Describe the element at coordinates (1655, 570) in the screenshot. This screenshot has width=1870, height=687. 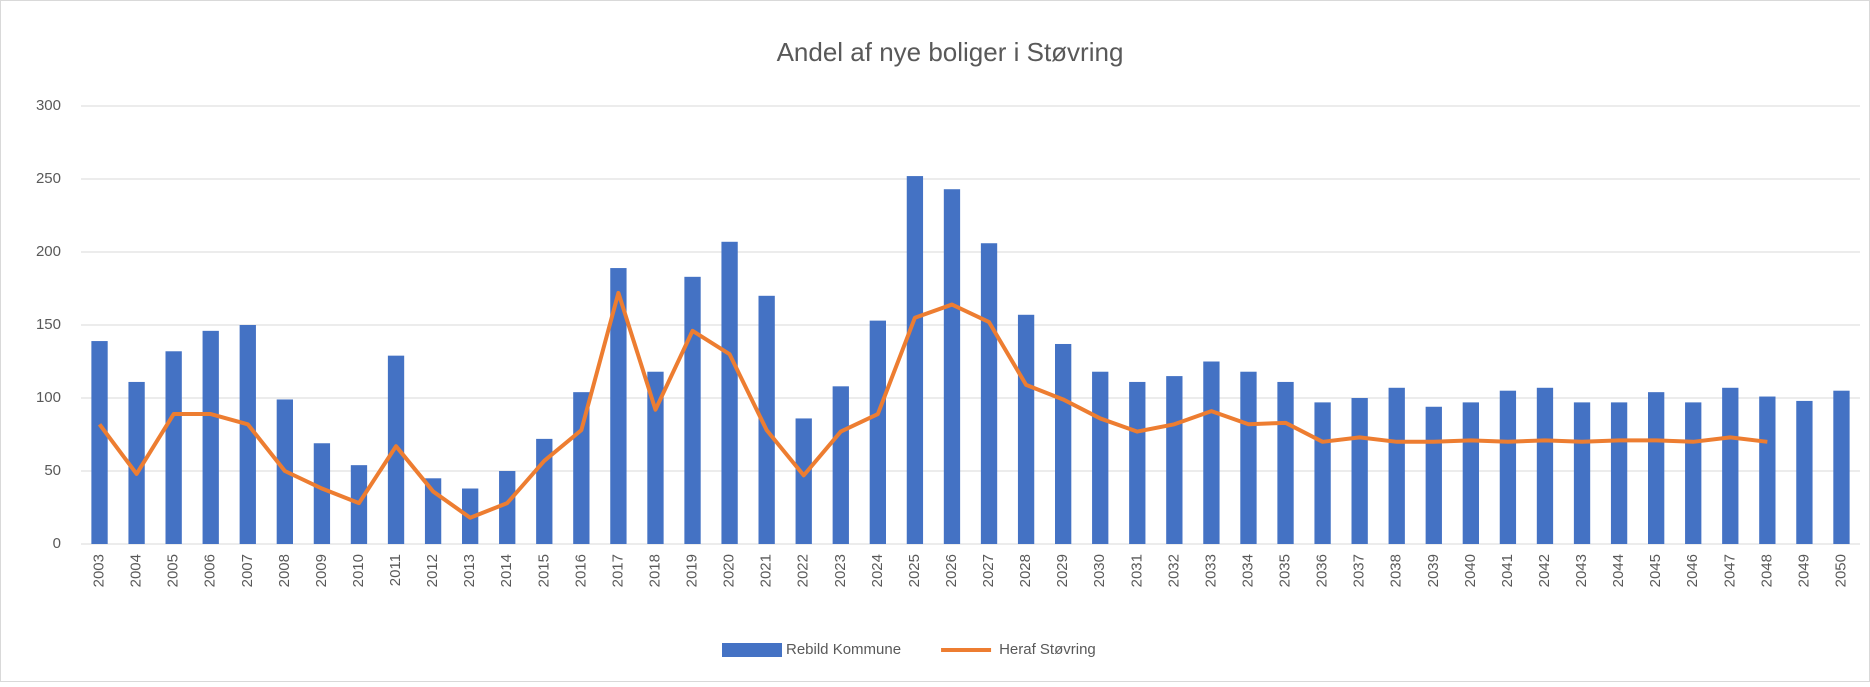
I see `x-tick-label: 2045` at that location.